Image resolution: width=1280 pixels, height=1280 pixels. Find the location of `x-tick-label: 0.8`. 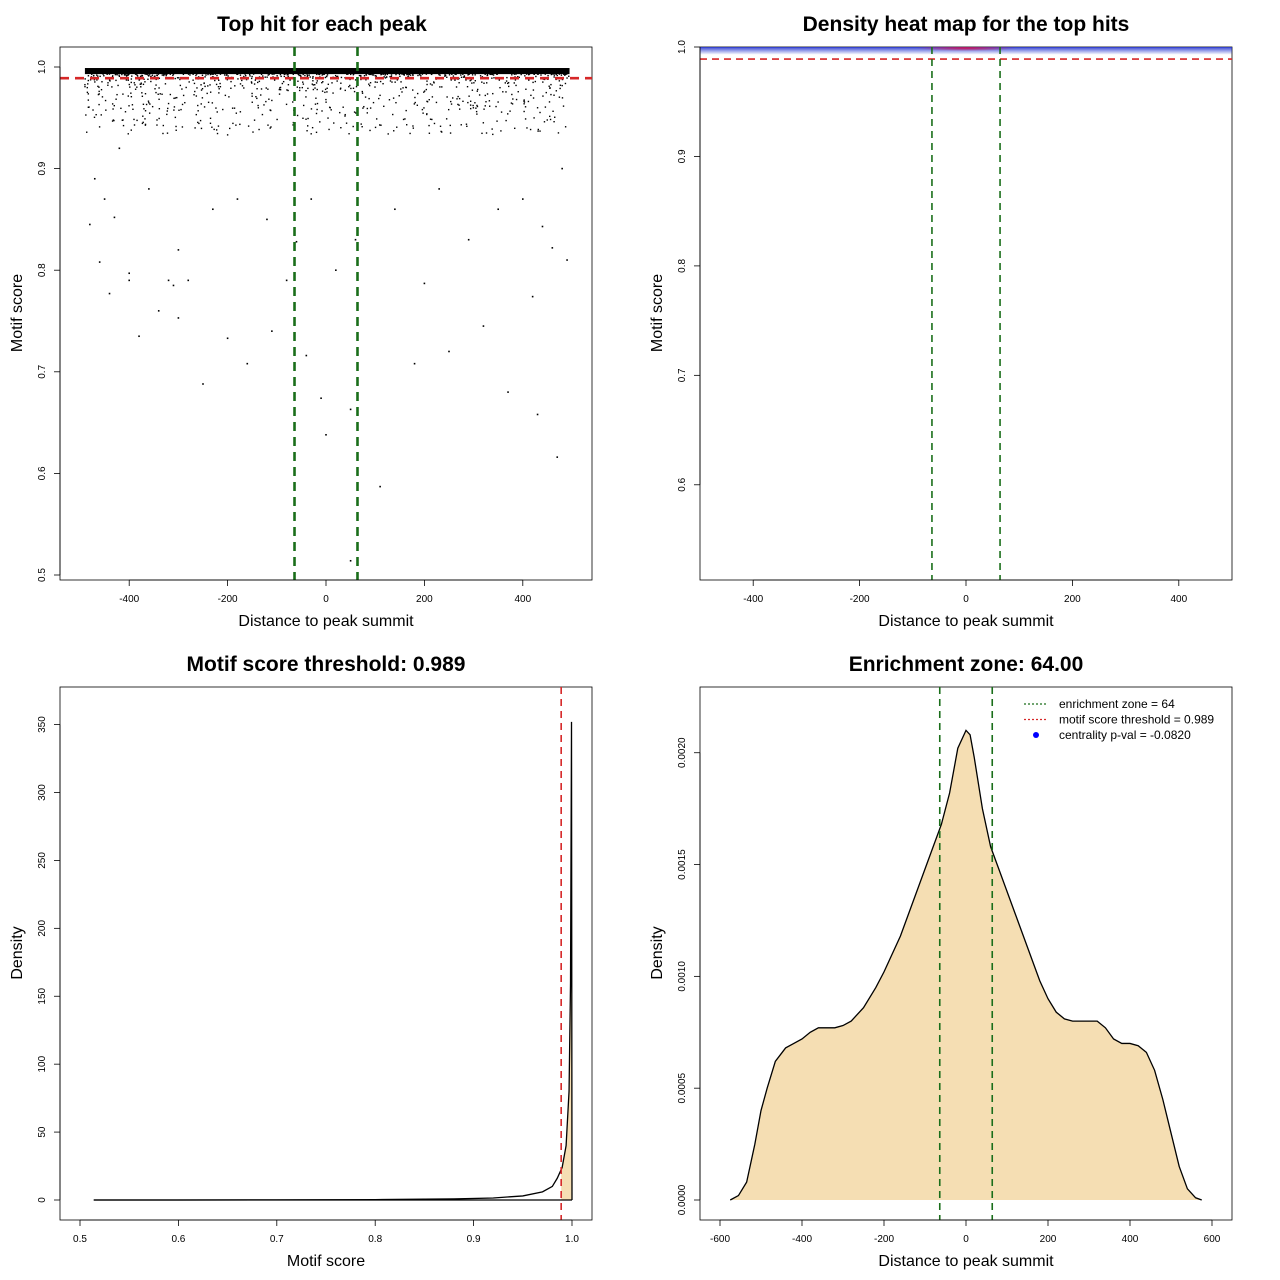

x-tick-label: 0.8 is located at coordinates (375, 1239).